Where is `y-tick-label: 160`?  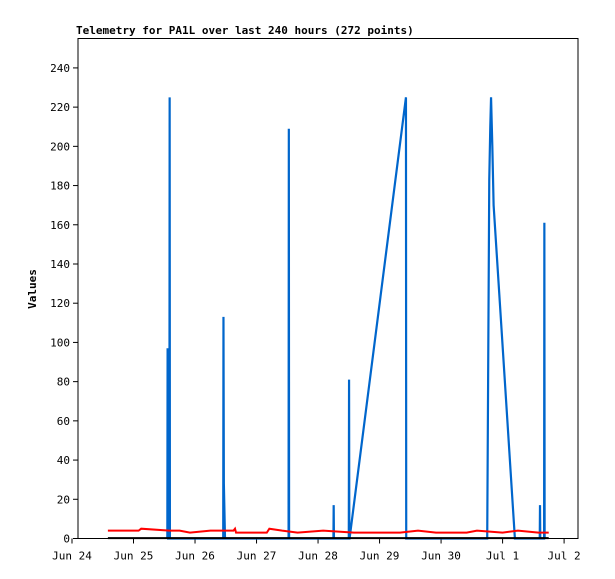 y-tick-label: 160 is located at coordinates (60, 225).